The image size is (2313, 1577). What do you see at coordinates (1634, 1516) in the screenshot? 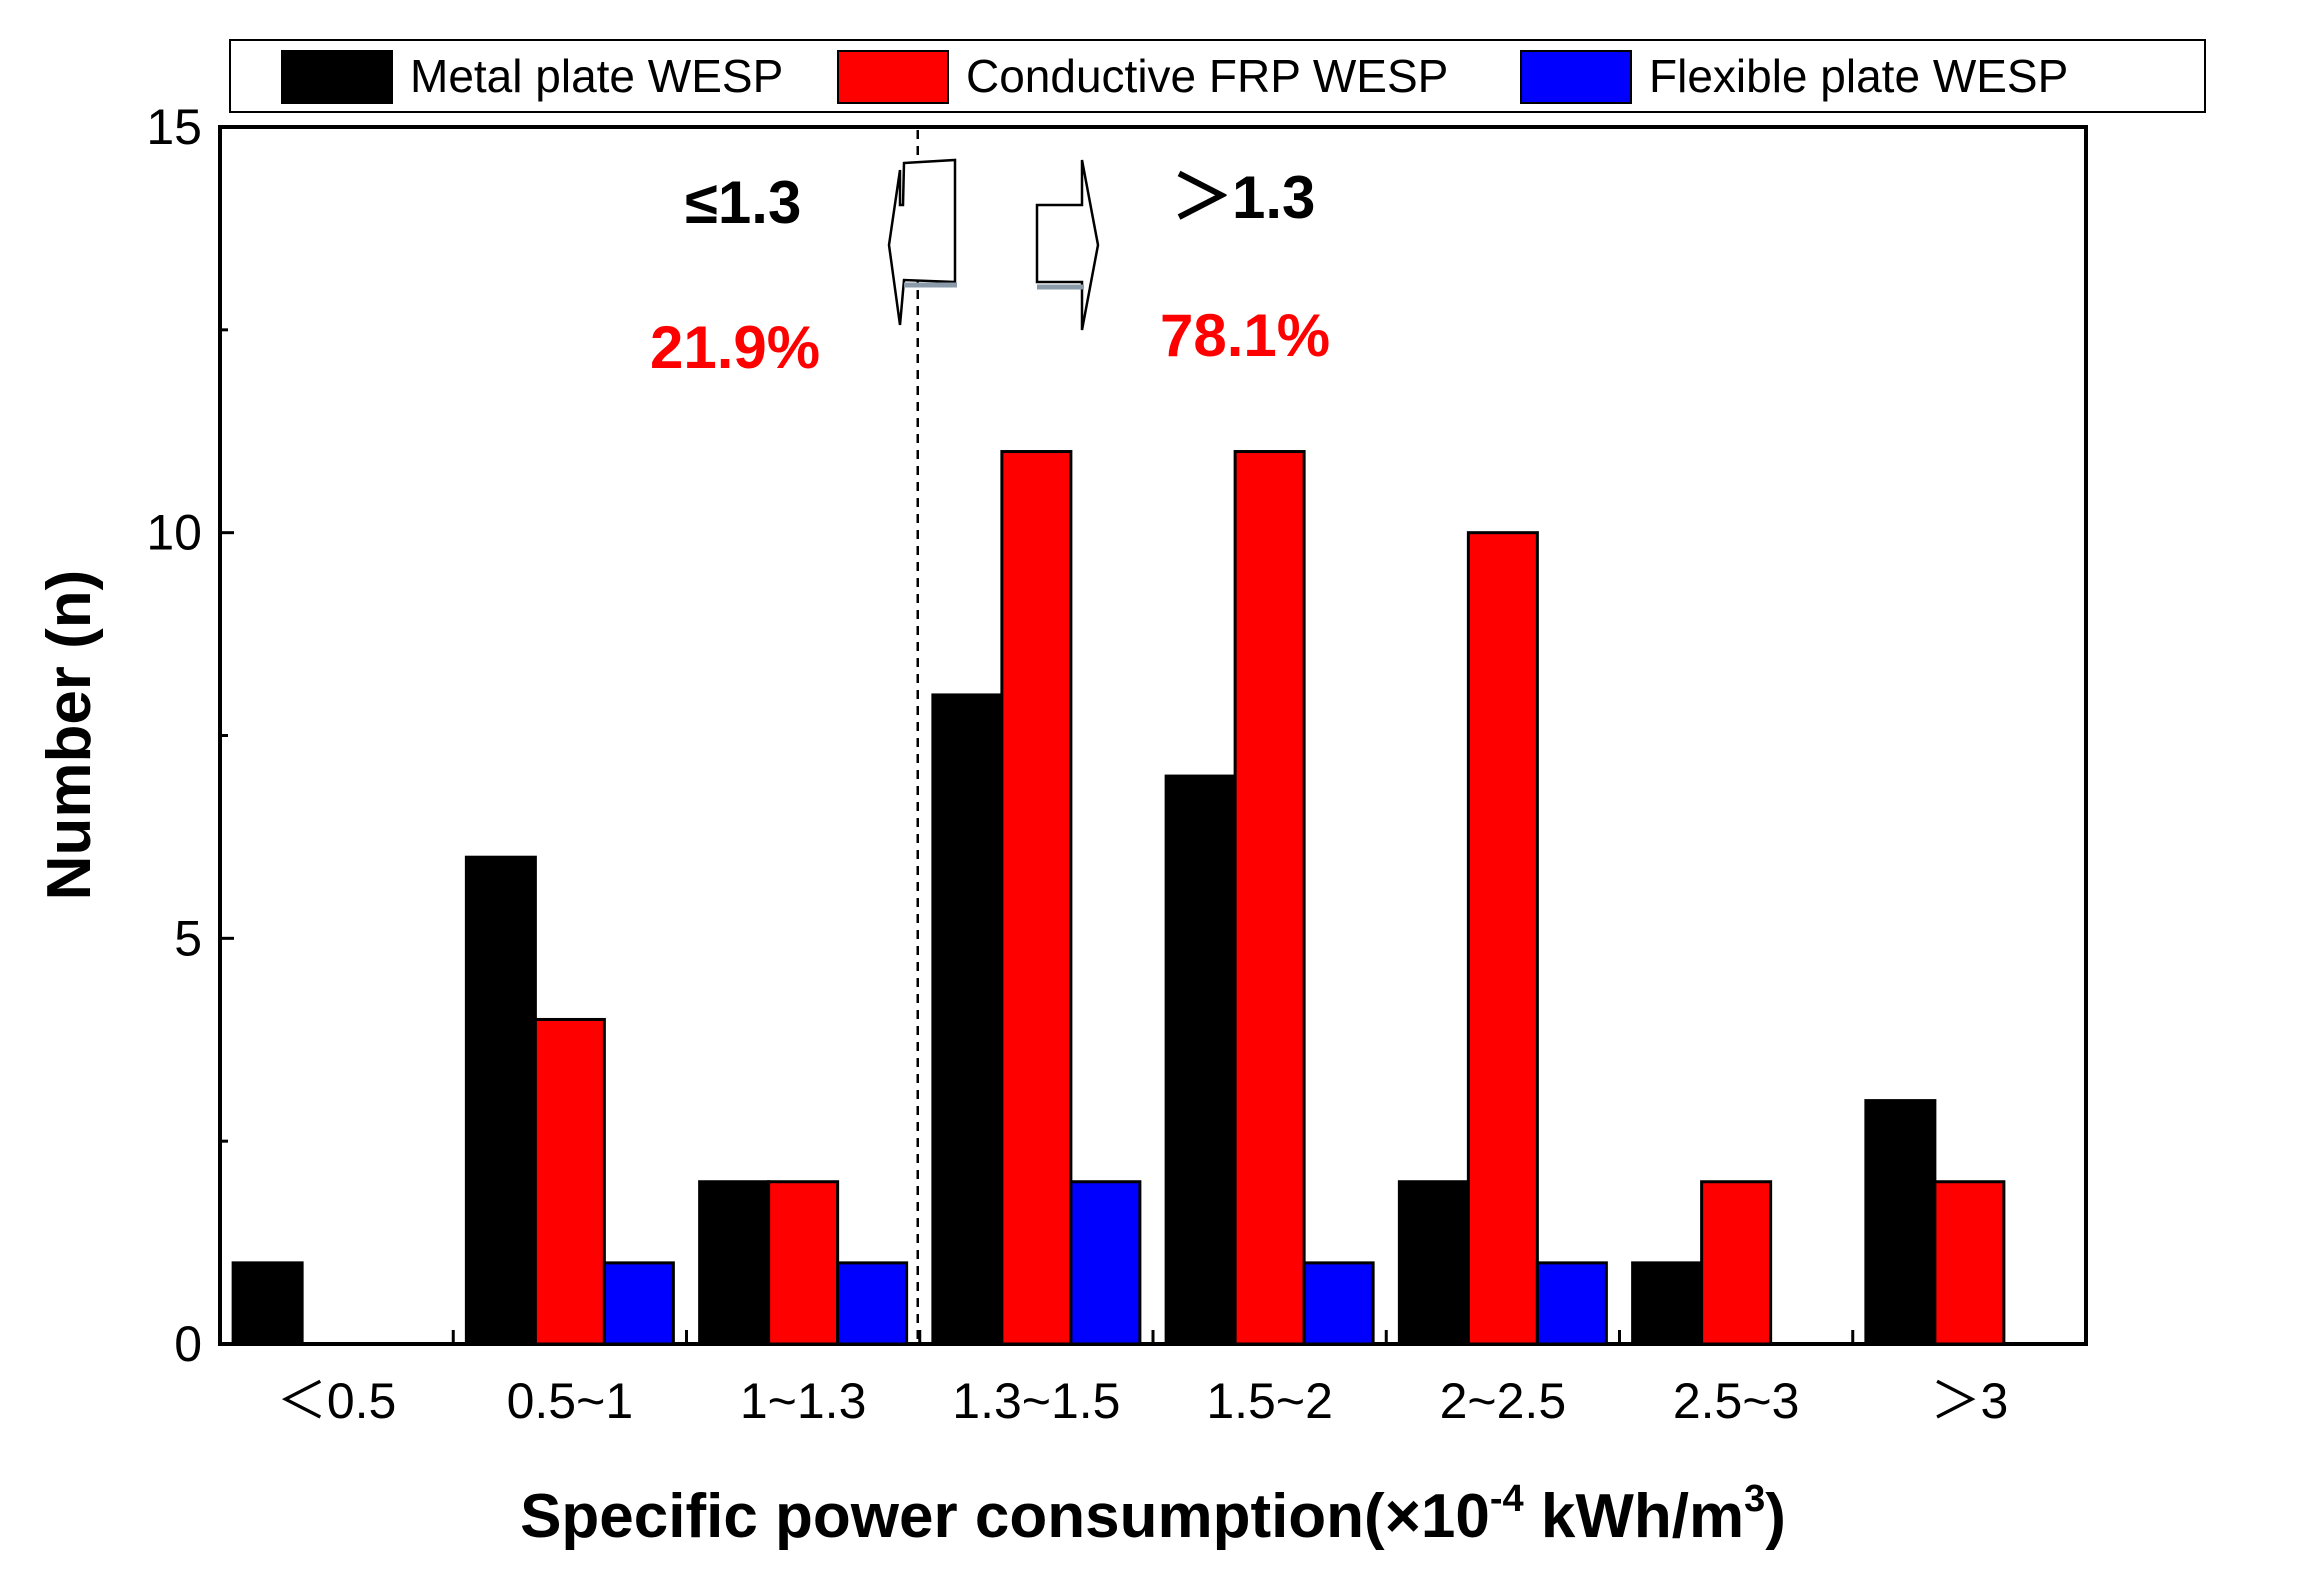
I see `x-axis-title-mid: kWh/m` at bounding box center [1634, 1516].